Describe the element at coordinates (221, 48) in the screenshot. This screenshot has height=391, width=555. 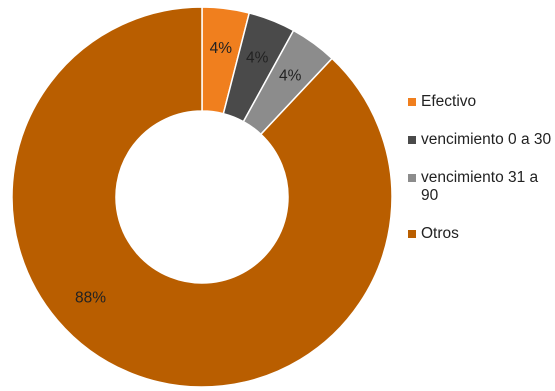
I see `data-label-efectivo: 4%` at that location.